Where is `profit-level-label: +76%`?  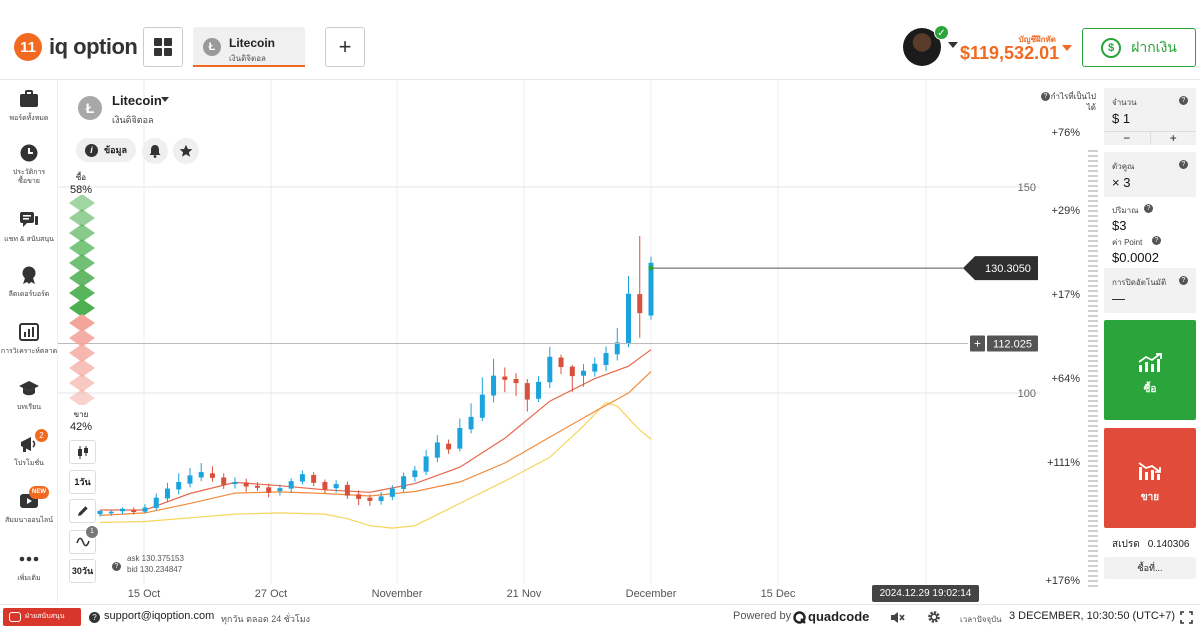
profit-level-label: +76% is located at coordinates (1066, 133).